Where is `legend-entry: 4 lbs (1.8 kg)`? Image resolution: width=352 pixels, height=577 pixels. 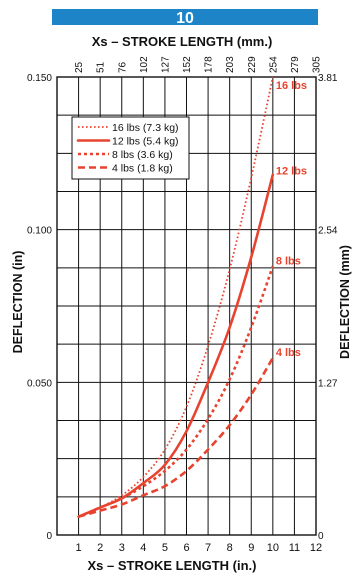 legend-entry: 4 lbs (1.8 kg) is located at coordinates (142, 169).